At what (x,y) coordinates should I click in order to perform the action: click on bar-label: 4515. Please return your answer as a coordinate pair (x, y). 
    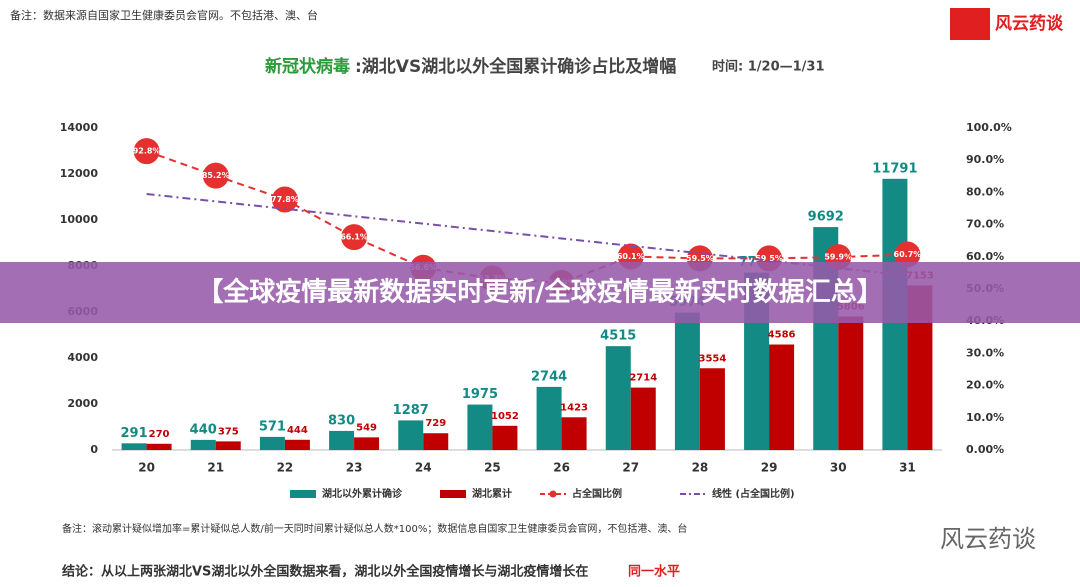
    Looking at the image, I should click on (618, 336).